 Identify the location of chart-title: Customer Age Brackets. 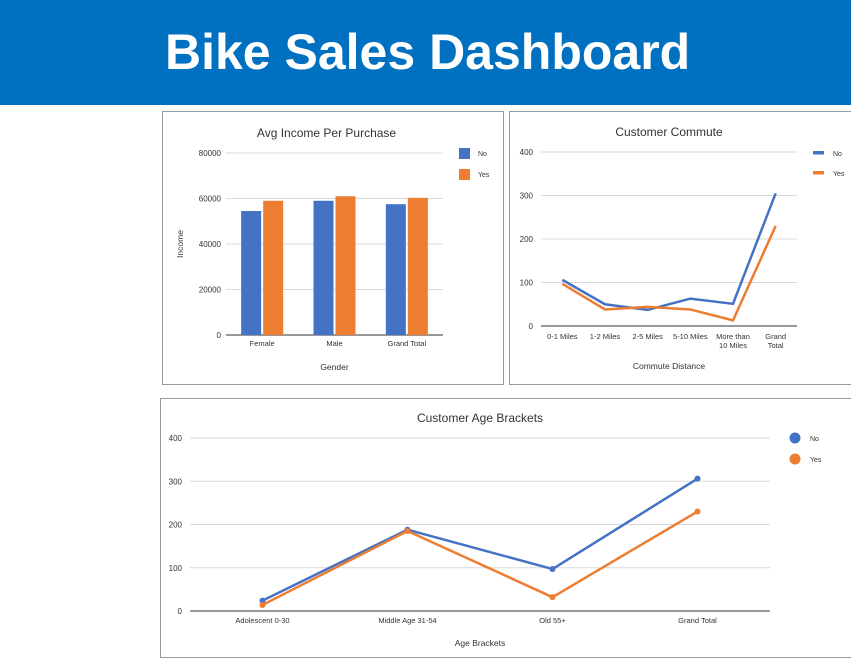
(480, 418).